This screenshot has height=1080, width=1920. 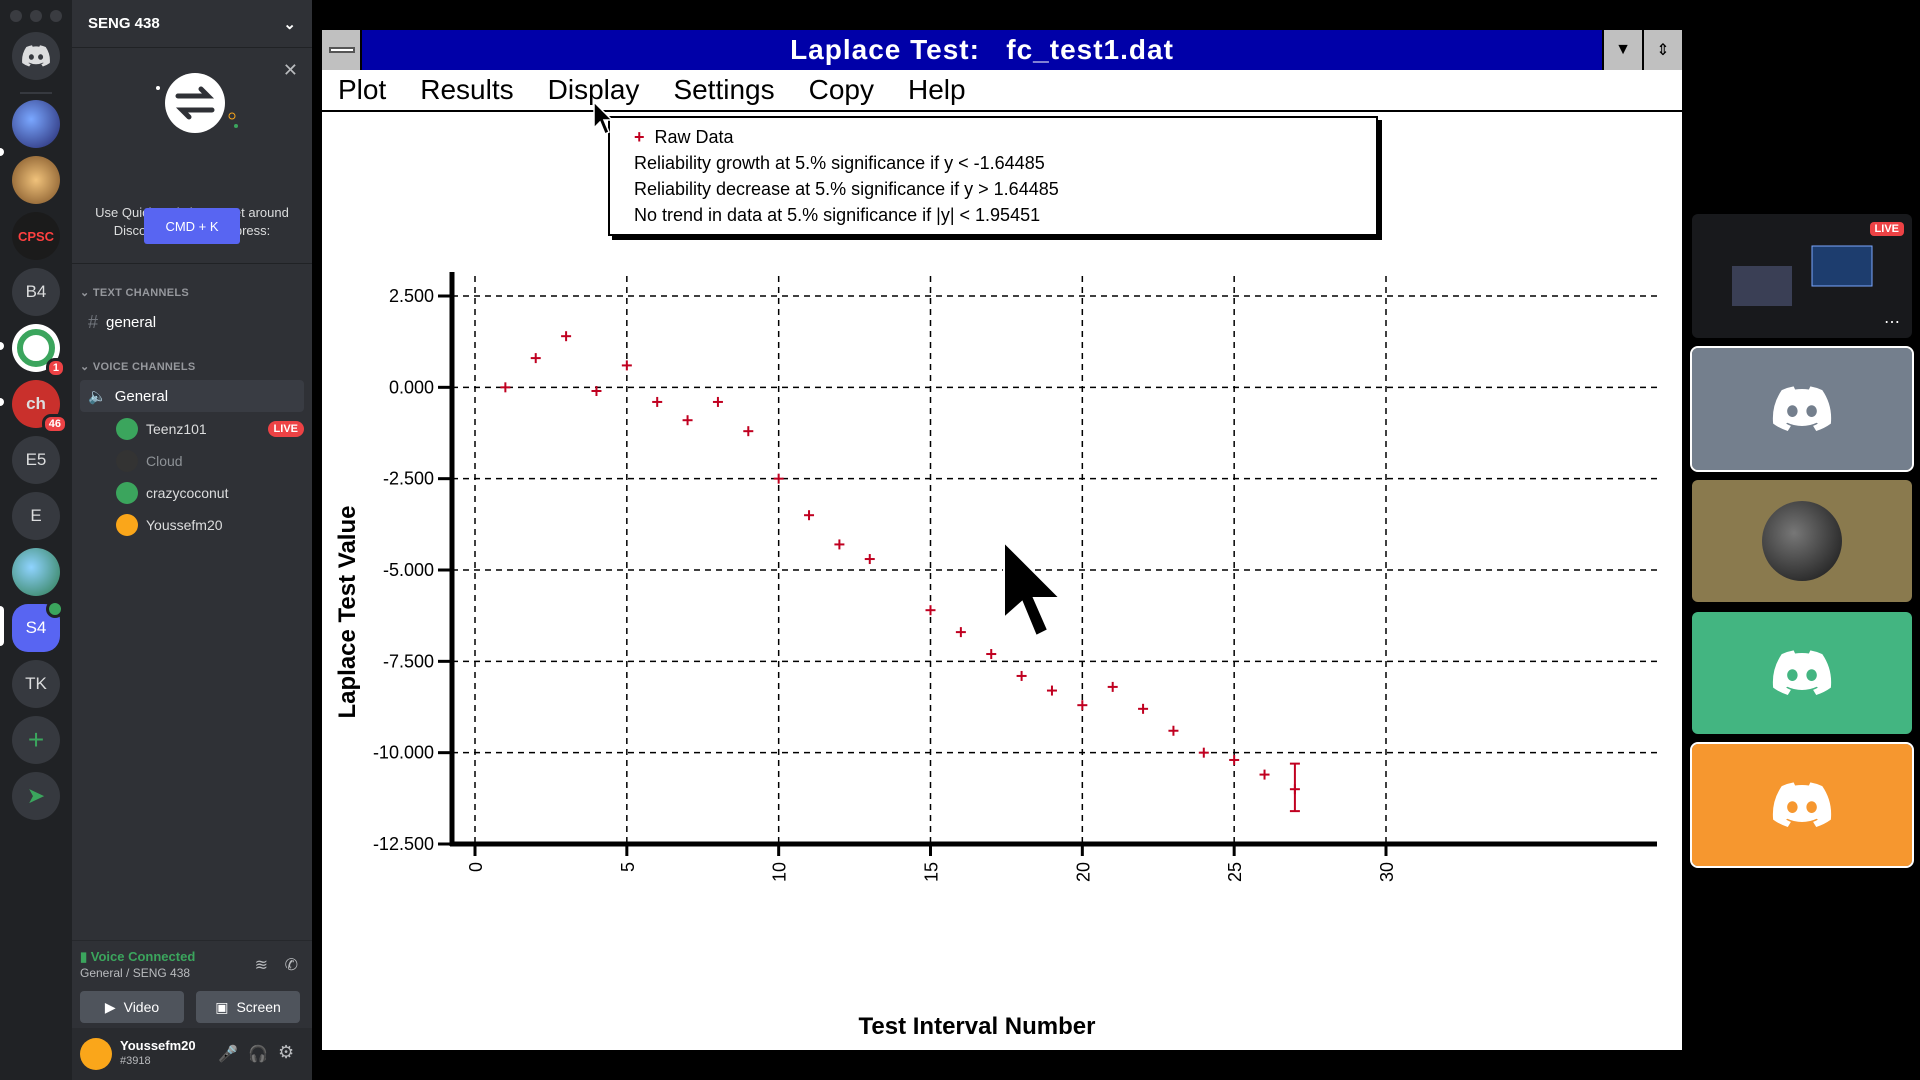 I want to click on x-axis-label: Test Interval Number, so click(x=977, y=1026).